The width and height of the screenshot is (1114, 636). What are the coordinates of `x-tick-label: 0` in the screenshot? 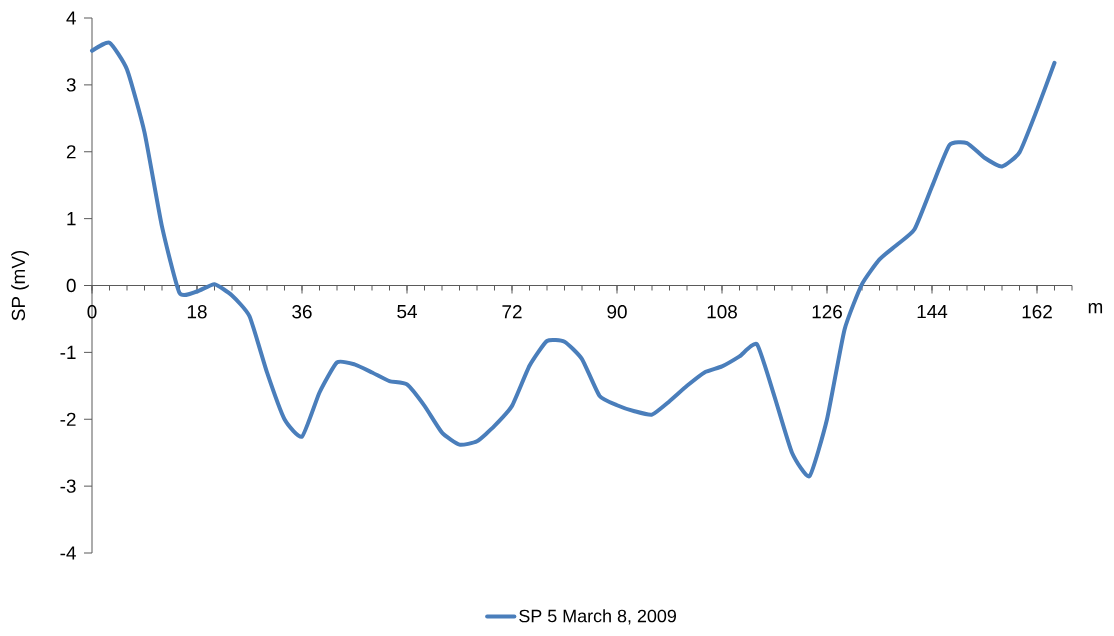 It's located at (92, 312).